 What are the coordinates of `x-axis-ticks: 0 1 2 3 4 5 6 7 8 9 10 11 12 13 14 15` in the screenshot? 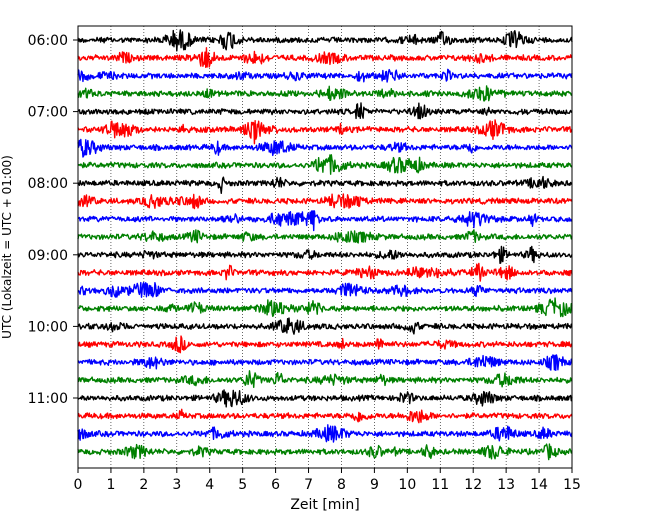 It's located at (327, 480).